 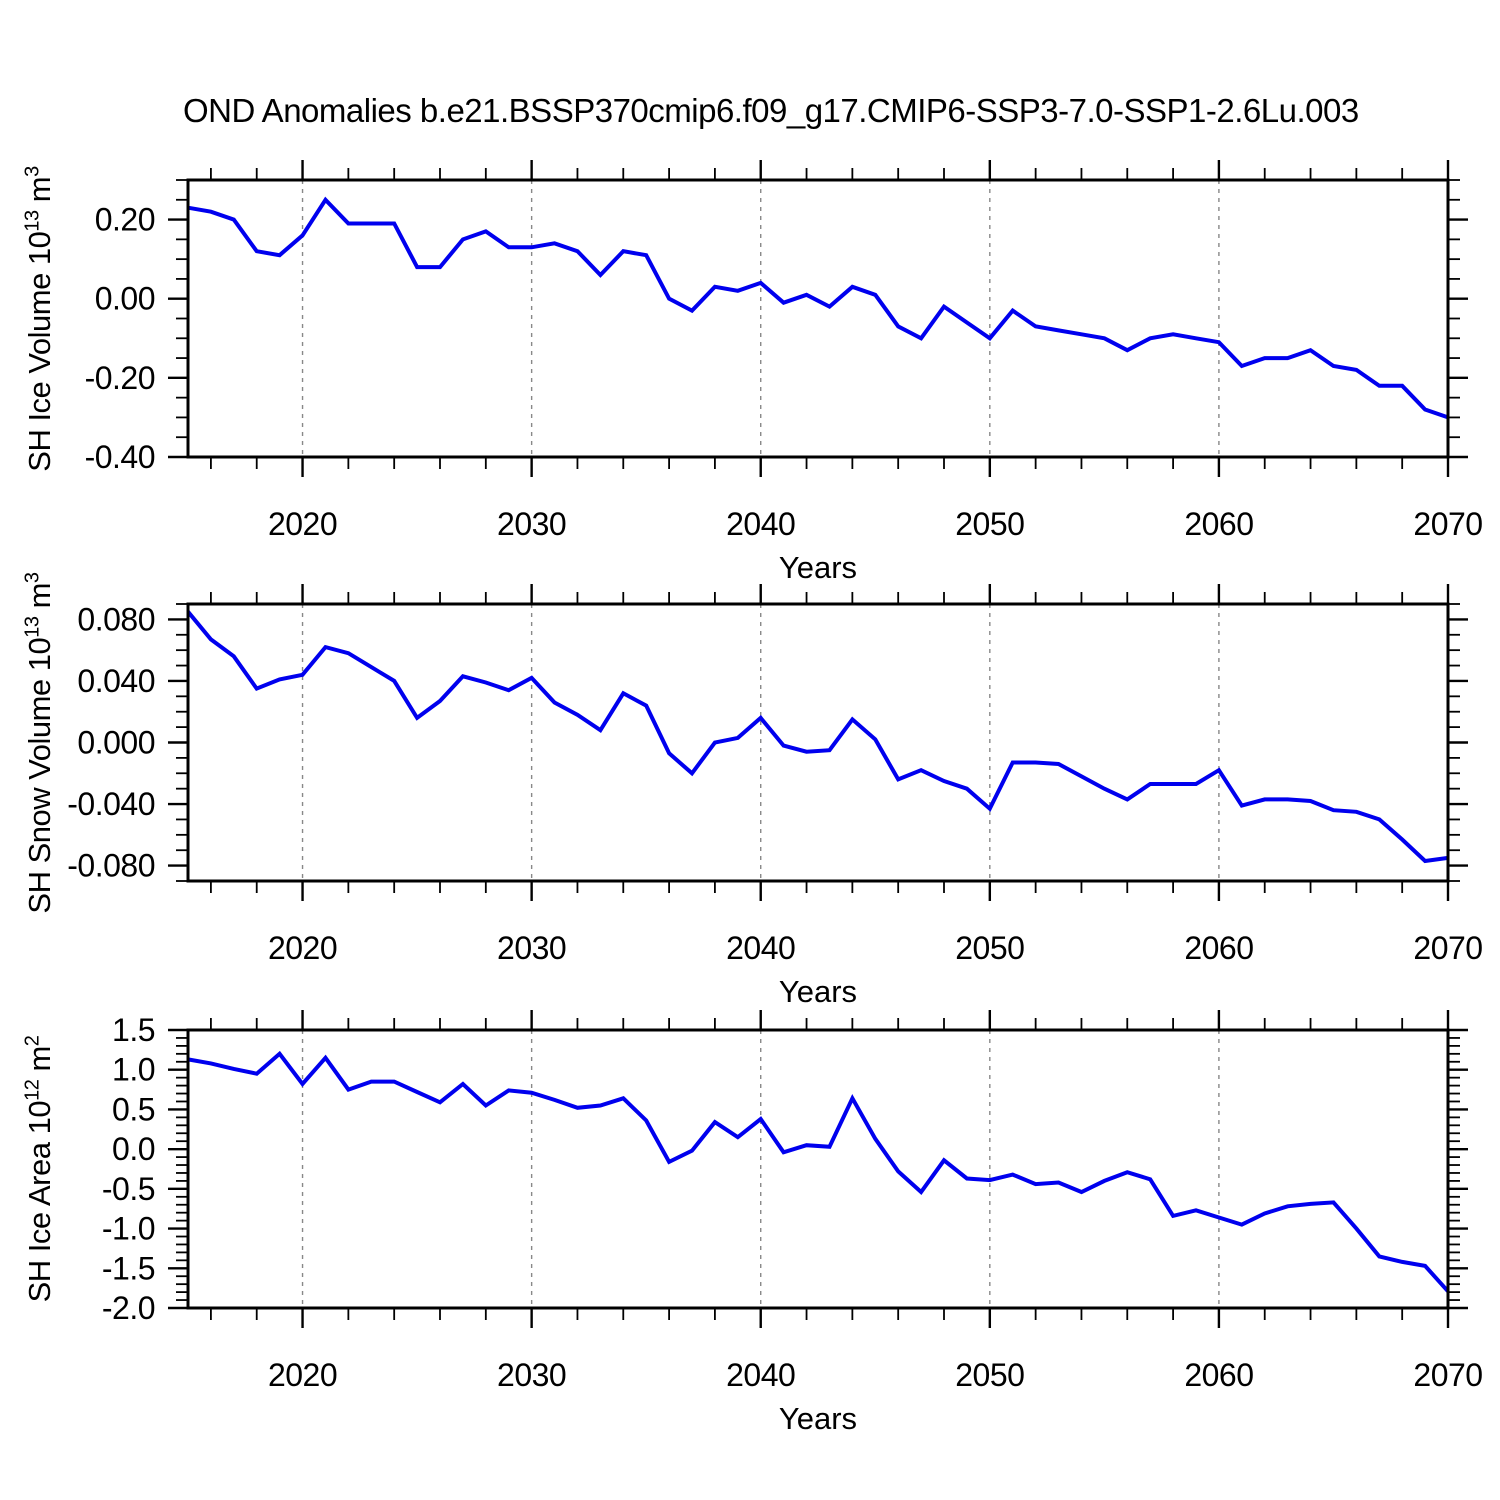 What do you see at coordinates (32, 1090) in the screenshot?
I see `exponent: 12` at bounding box center [32, 1090].